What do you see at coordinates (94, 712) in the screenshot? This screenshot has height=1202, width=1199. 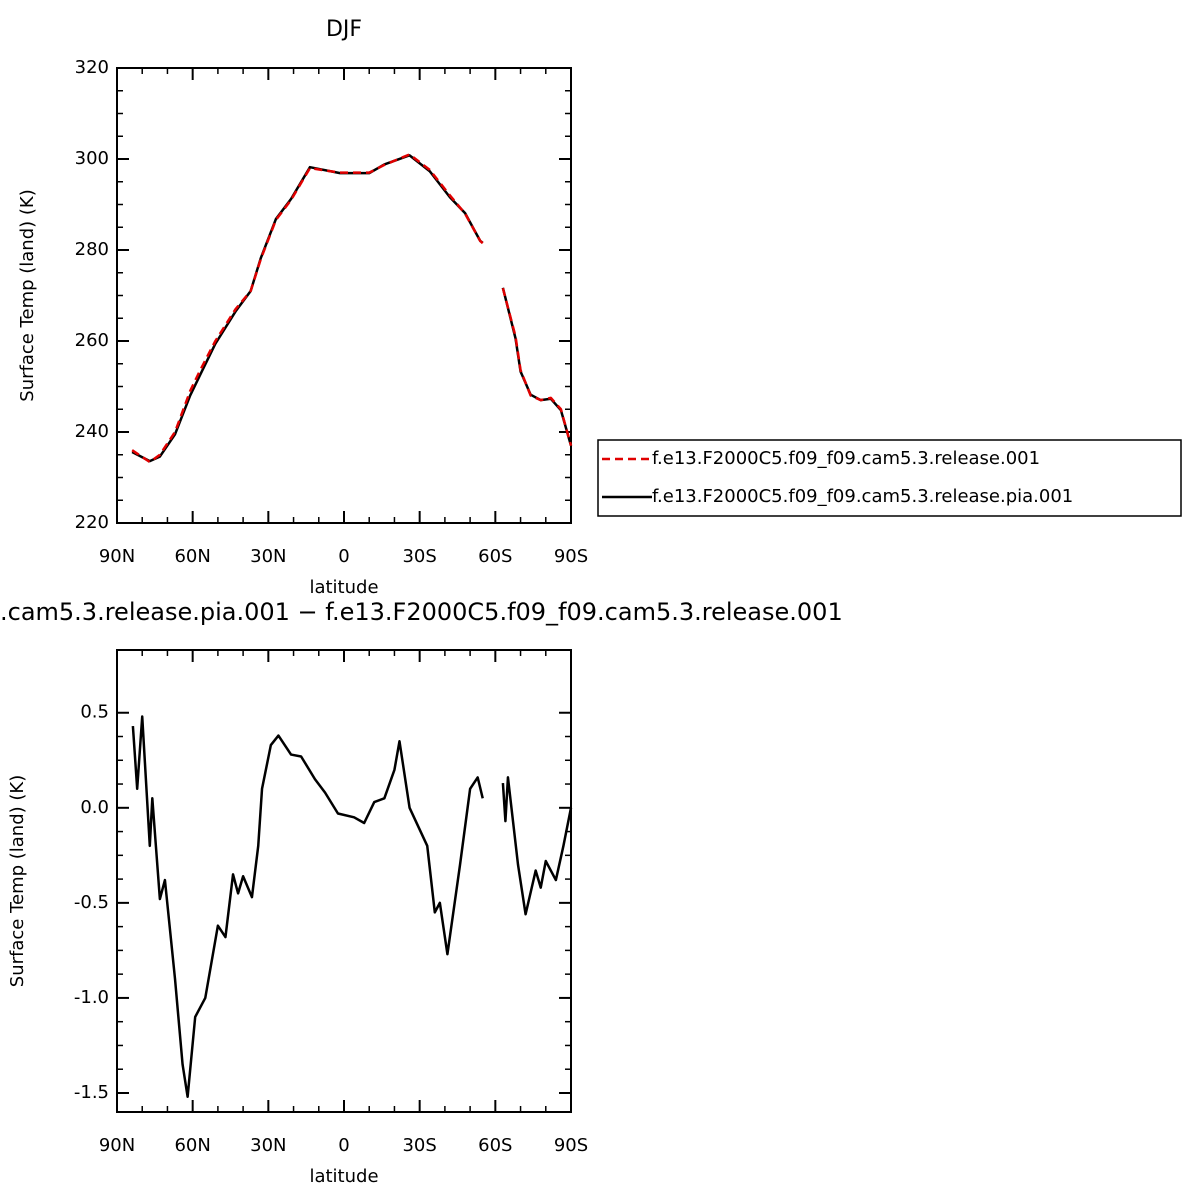 I see `y-tick-label: 0.5` at bounding box center [94, 712].